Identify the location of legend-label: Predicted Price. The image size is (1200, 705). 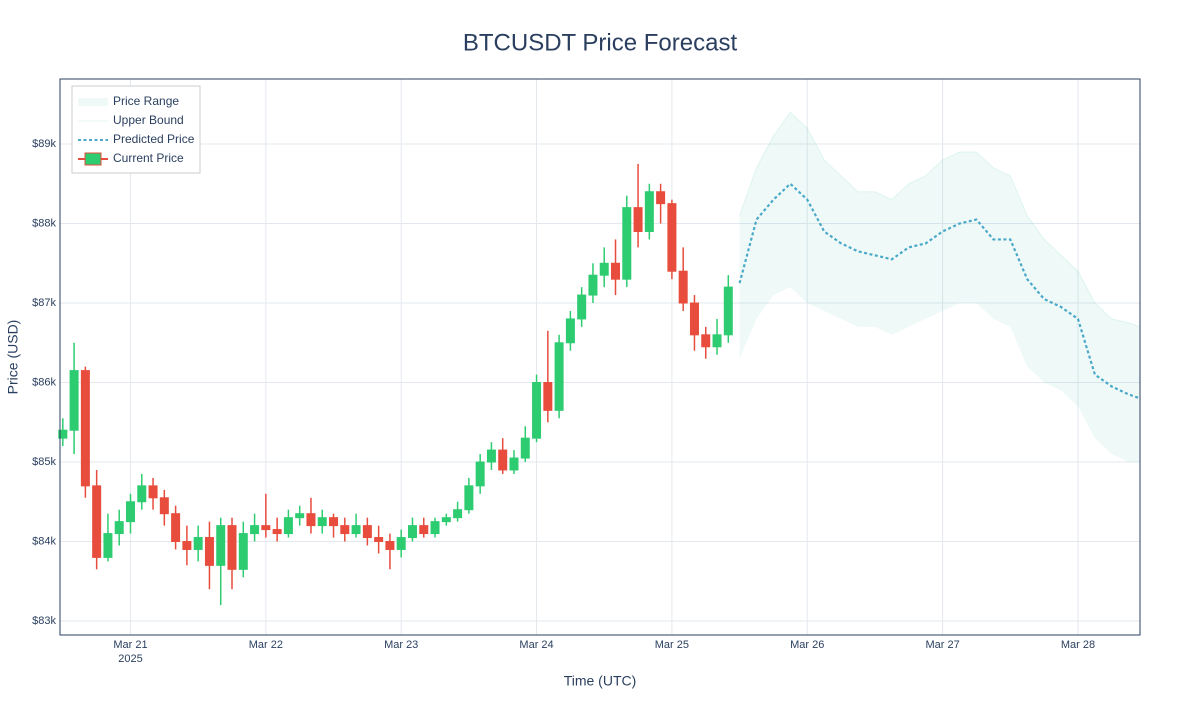
(154, 139).